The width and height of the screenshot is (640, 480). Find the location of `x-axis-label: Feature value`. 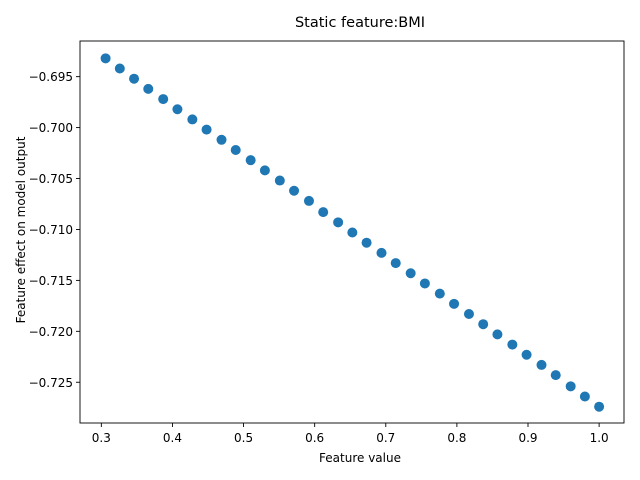

x-axis-label: Feature value is located at coordinates (360, 458).